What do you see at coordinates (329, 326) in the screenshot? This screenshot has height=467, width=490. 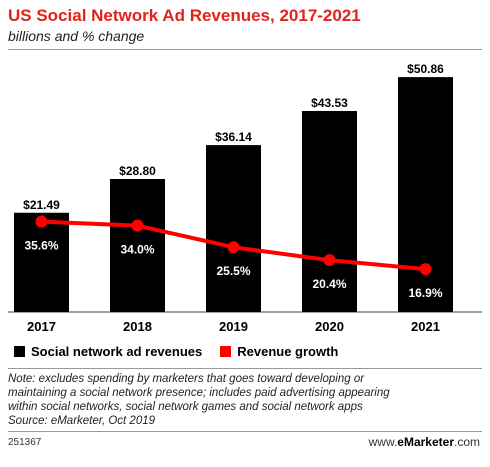 I see `x-tick-label: 2020` at bounding box center [329, 326].